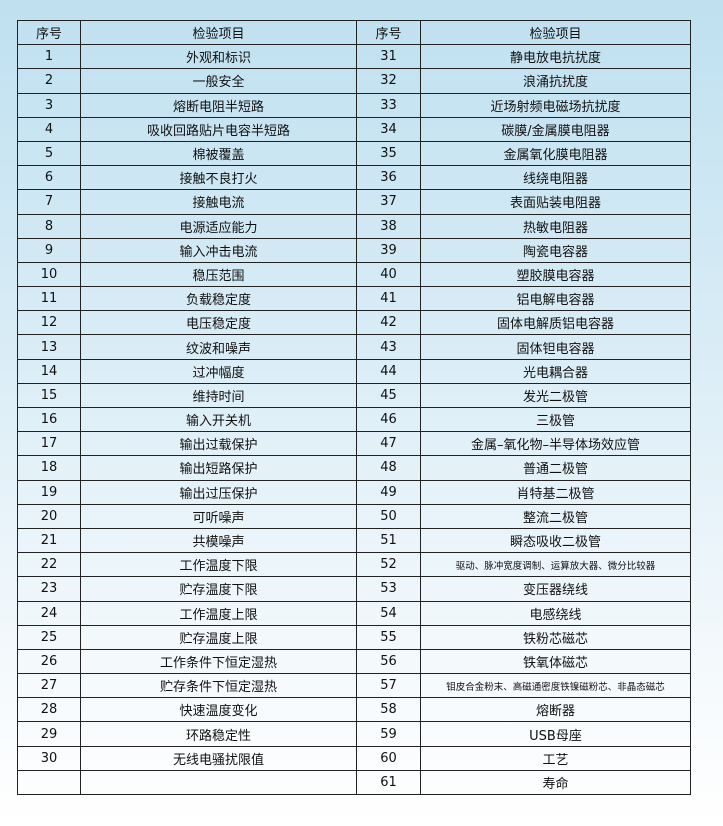 The width and height of the screenshot is (723, 826). Describe the element at coordinates (388, 540) in the screenshot. I see `item-number: 51` at that location.